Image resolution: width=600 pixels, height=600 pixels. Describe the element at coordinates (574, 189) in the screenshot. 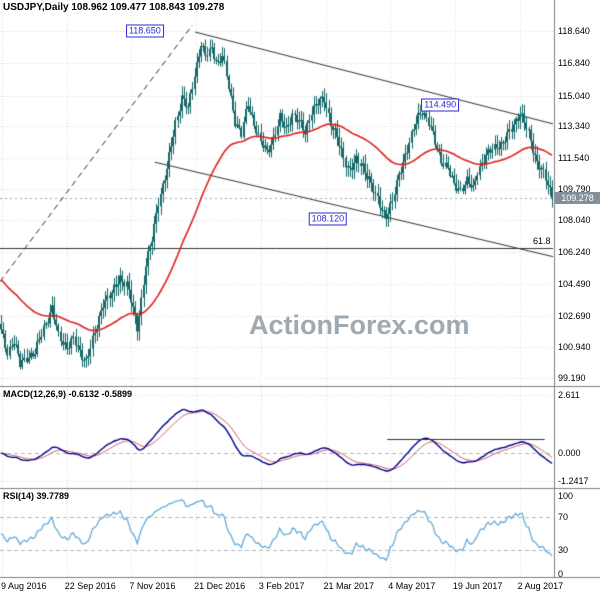

I see `price-axis-tick: 109.790` at that location.